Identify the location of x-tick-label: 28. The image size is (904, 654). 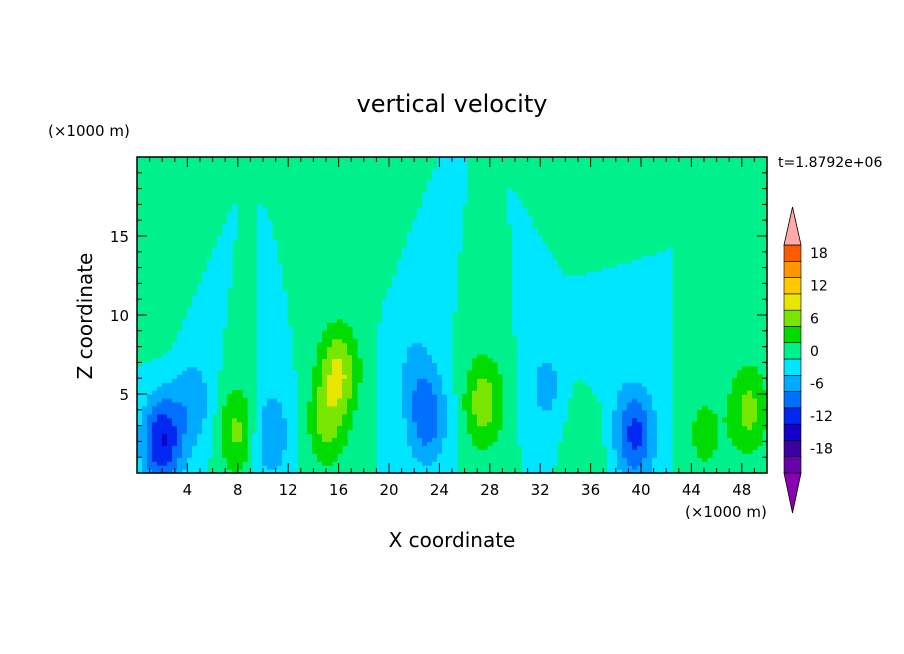
(489, 490).